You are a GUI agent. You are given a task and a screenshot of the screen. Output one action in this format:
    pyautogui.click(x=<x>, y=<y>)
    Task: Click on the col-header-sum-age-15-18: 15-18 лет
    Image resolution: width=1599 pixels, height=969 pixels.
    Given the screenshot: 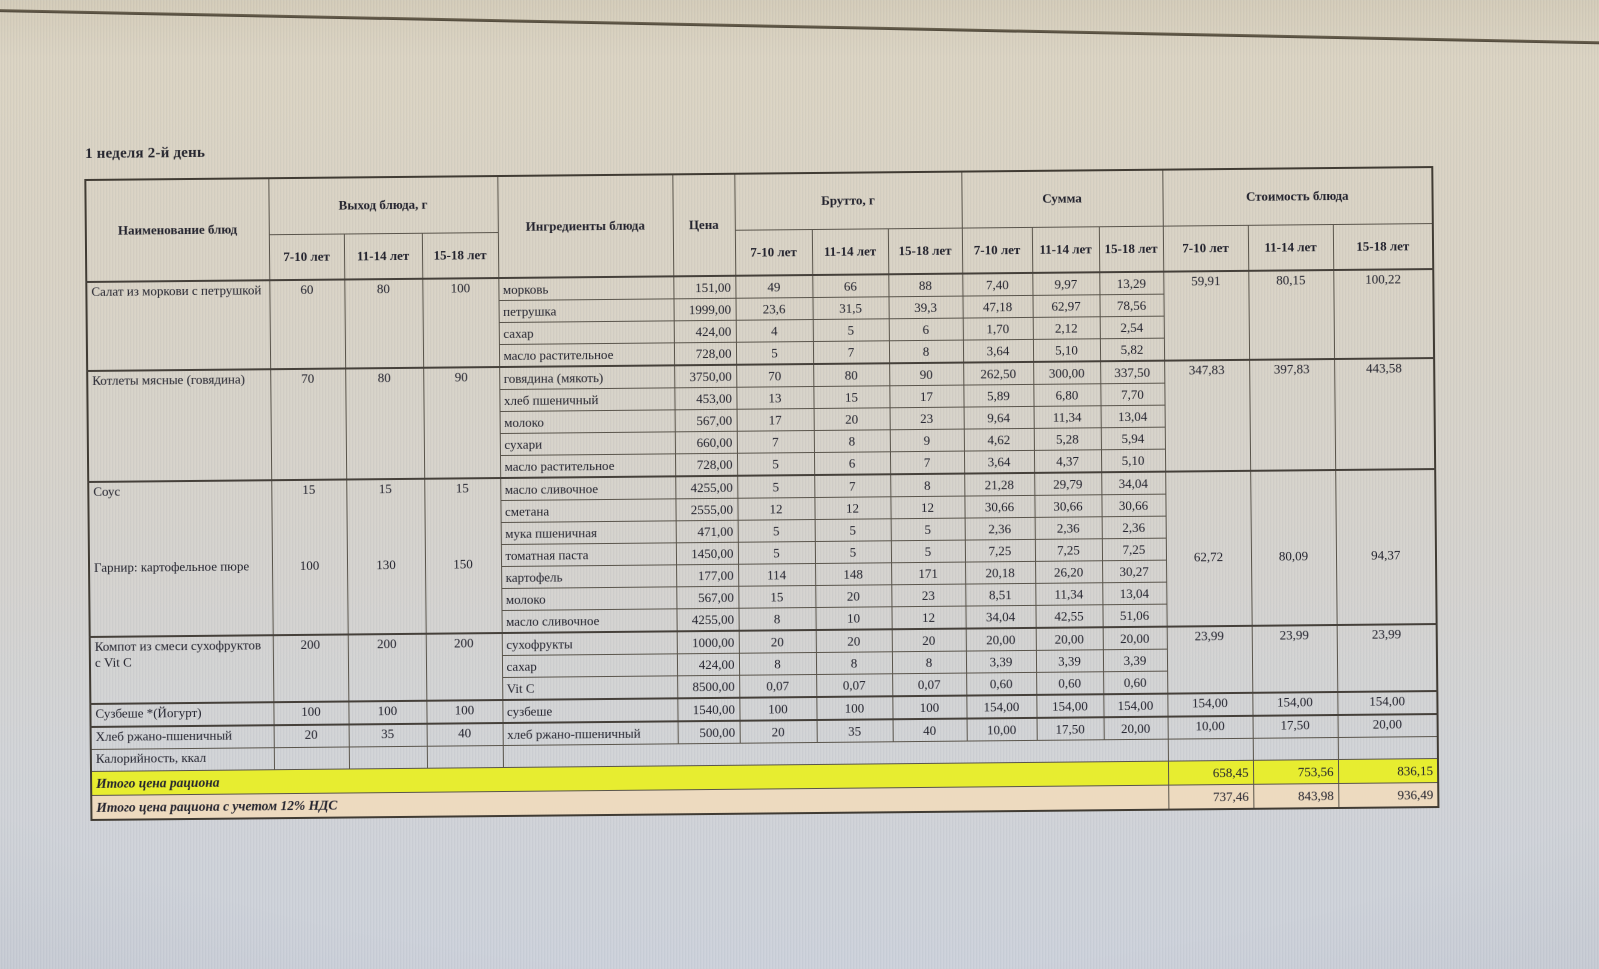 What is the action you would take?
    pyautogui.click(x=1131, y=249)
    